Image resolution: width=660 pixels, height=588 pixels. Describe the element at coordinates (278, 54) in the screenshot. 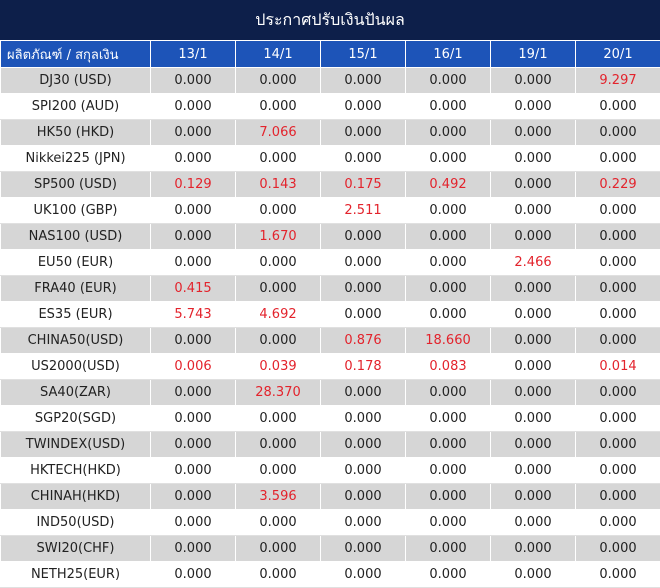

I see `column-header-date: 14/1` at that location.